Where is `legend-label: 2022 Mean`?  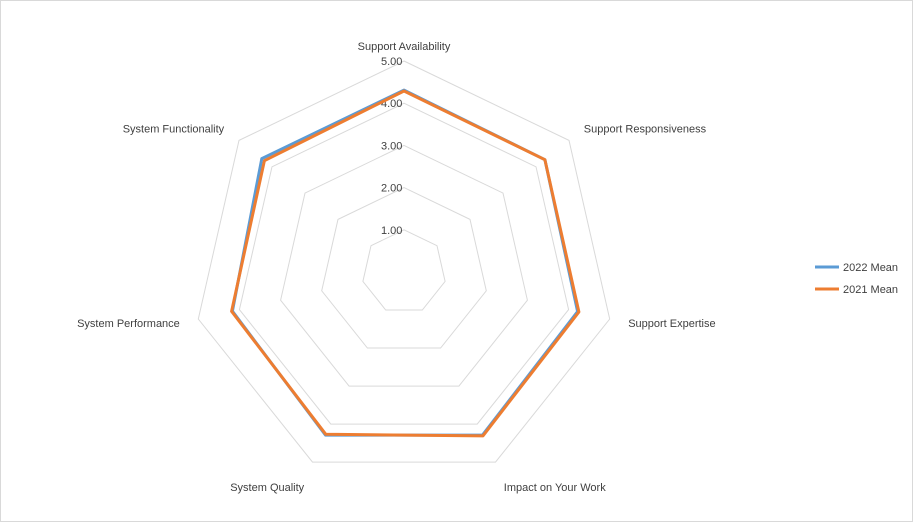
legend-label: 2022 Mean is located at coordinates (870, 268).